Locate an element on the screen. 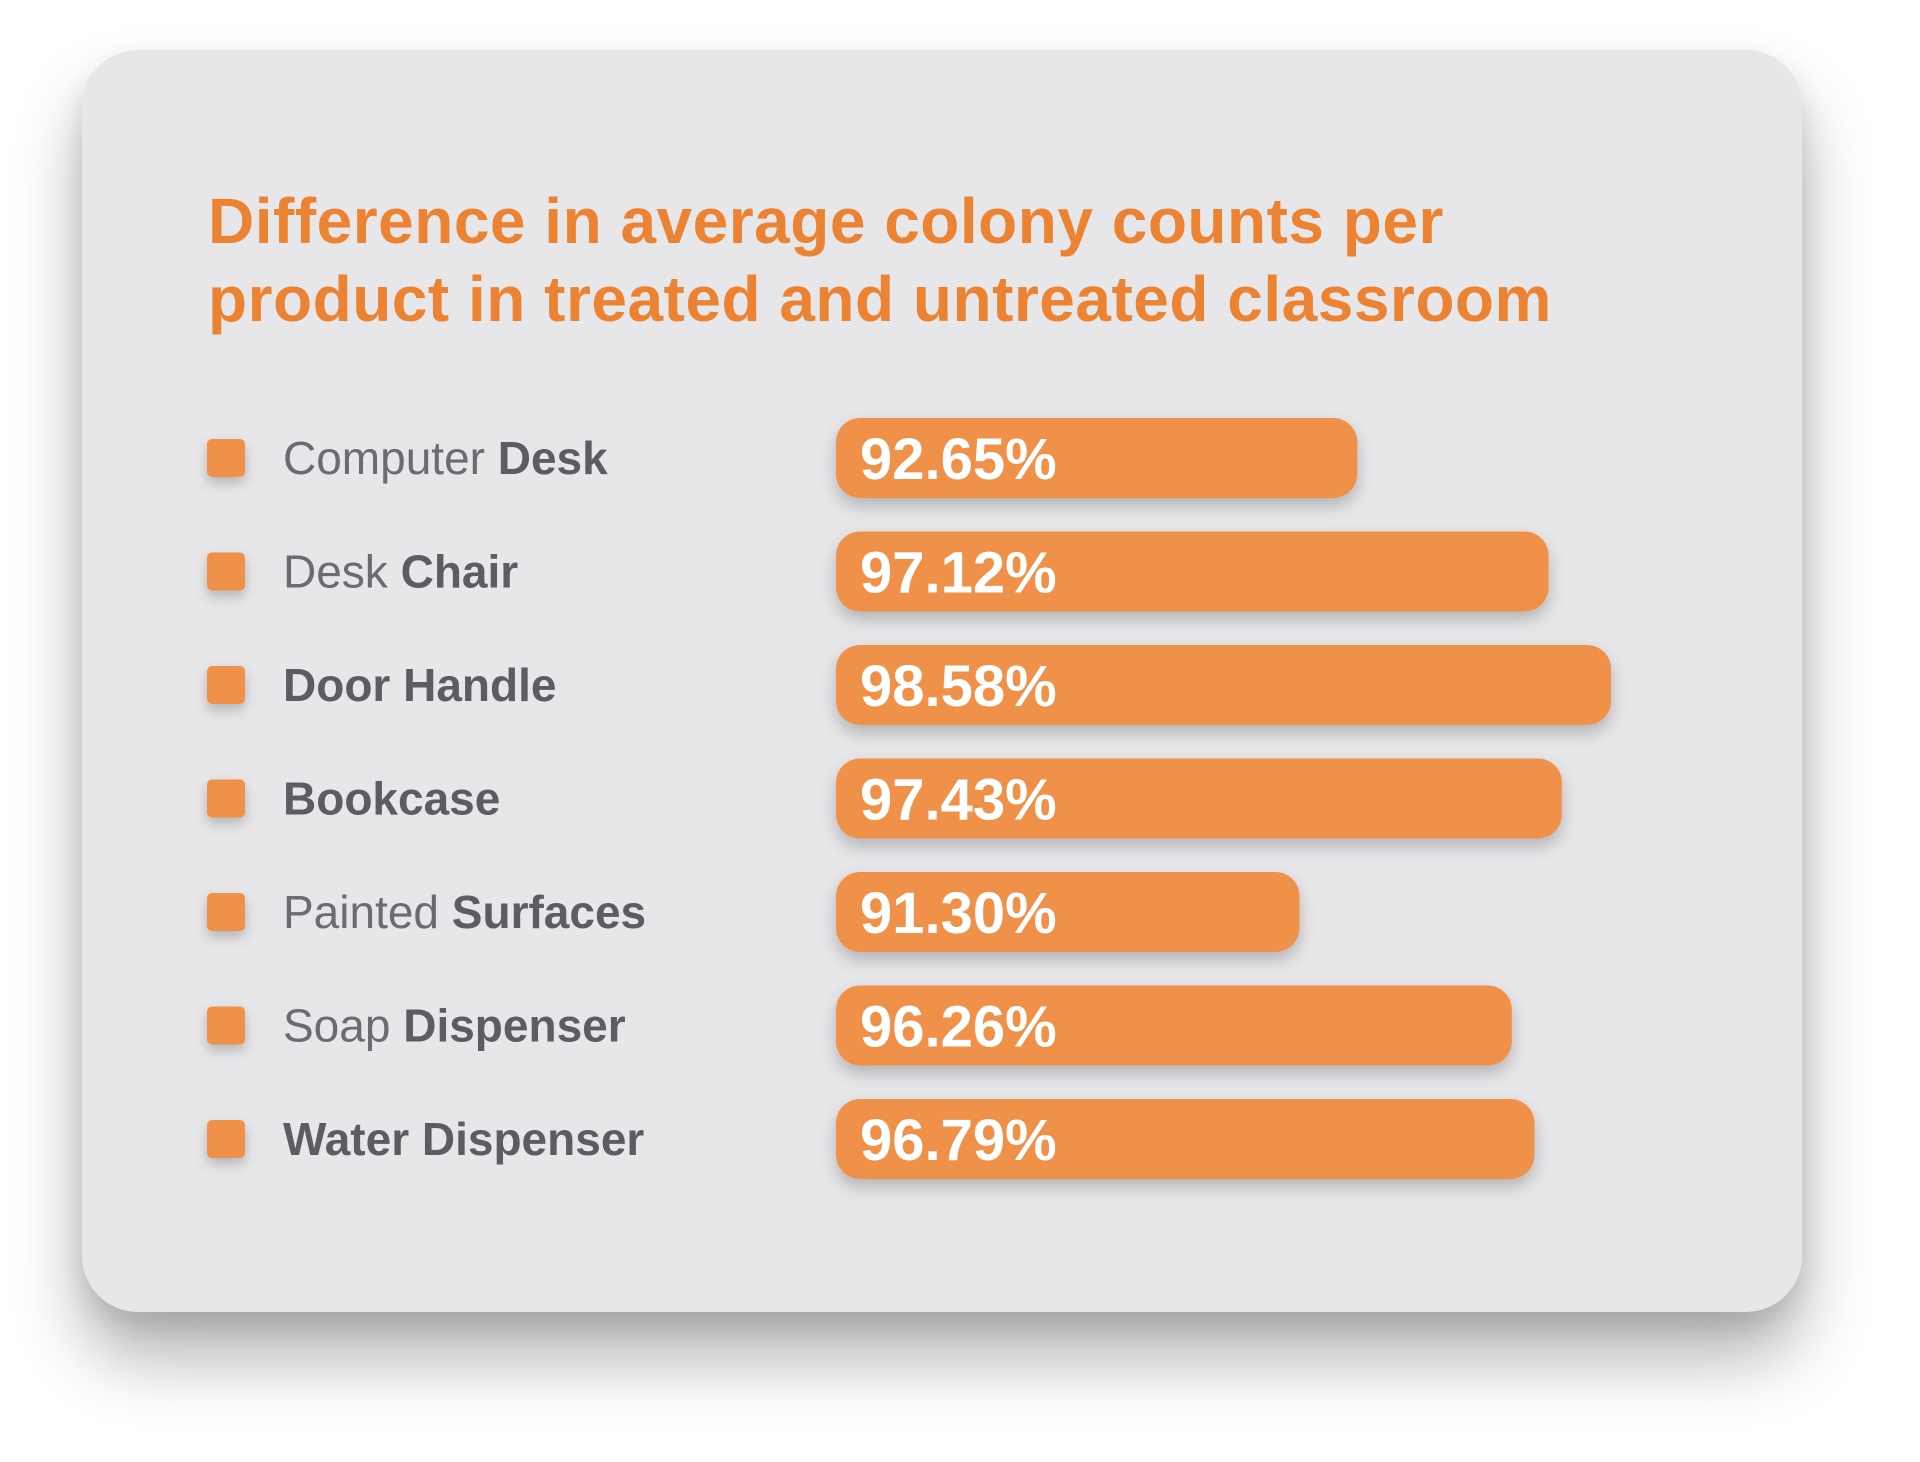  category-label-part: Surfaces is located at coordinates (549, 912).